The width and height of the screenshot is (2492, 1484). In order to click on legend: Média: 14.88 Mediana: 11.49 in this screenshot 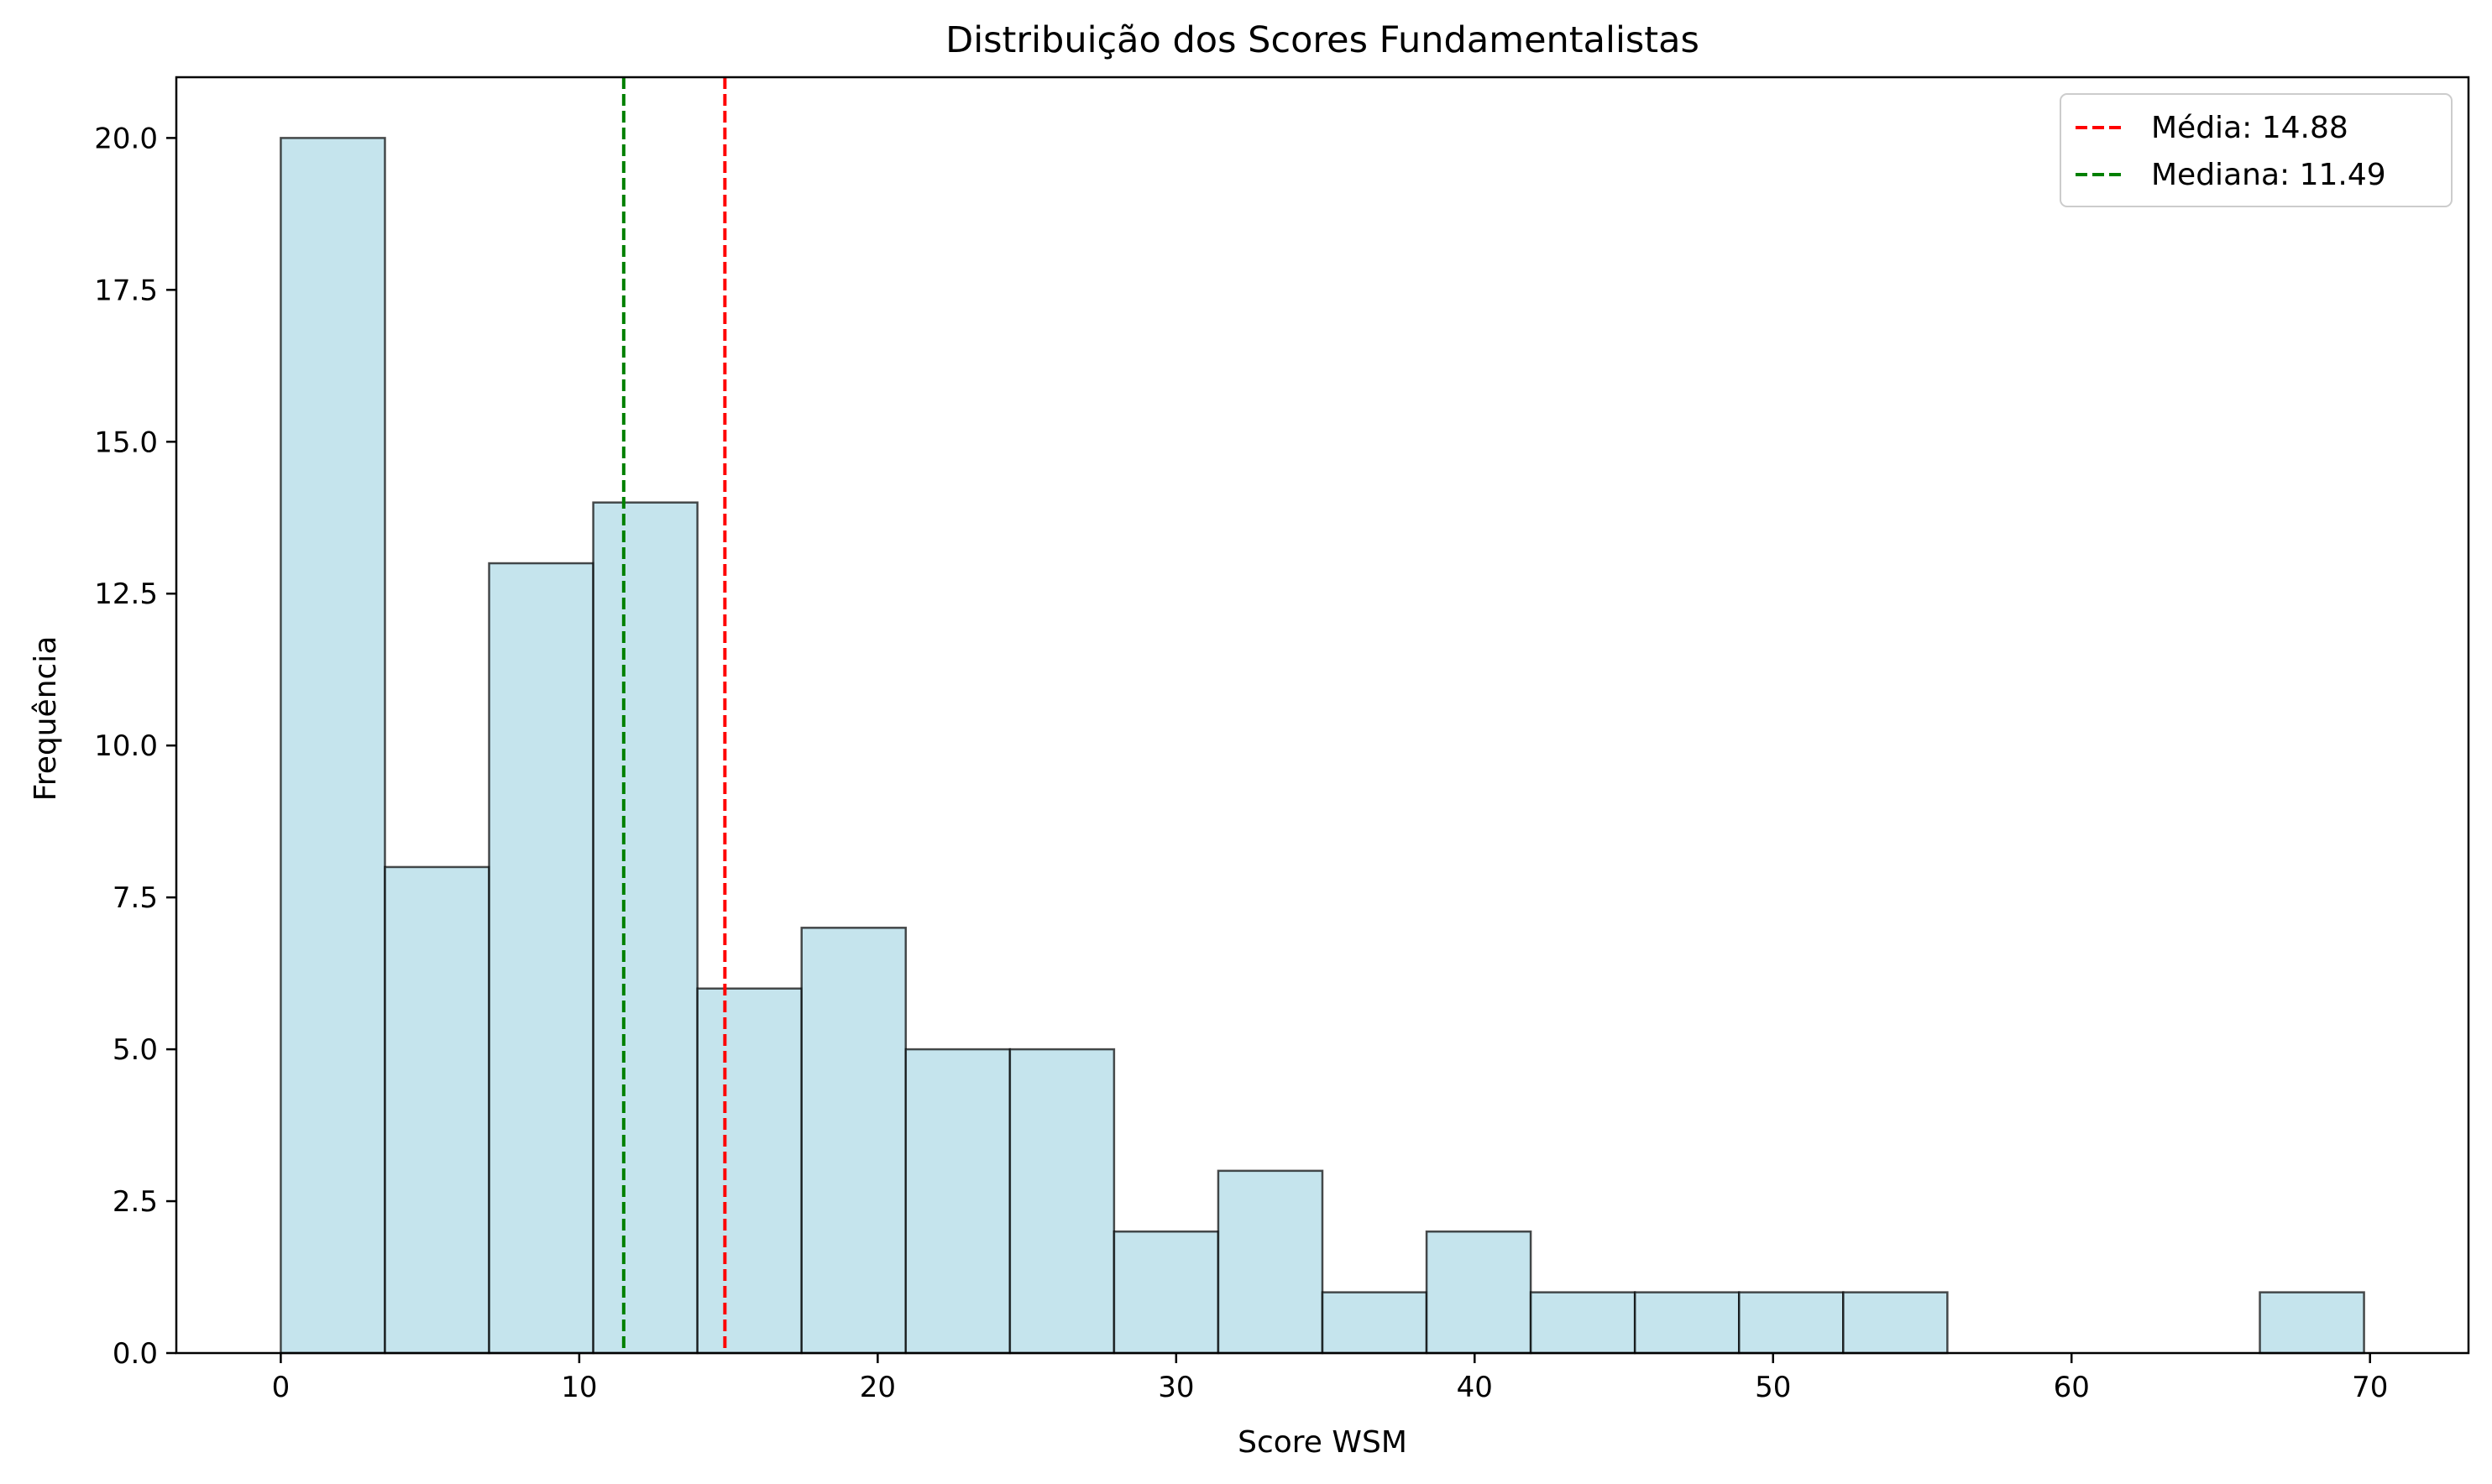, I will do `click(2256, 150)`.